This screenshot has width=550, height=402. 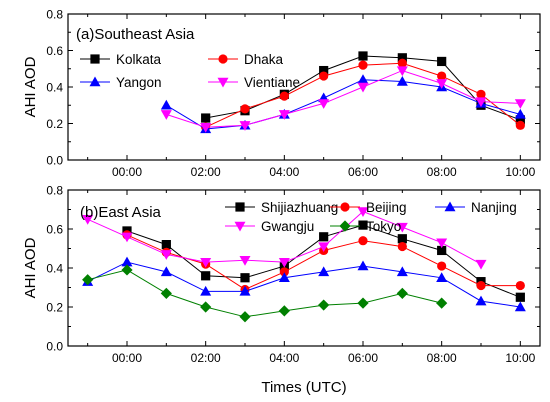 I want to click on legend-entry: Beijing, so click(x=368, y=207).